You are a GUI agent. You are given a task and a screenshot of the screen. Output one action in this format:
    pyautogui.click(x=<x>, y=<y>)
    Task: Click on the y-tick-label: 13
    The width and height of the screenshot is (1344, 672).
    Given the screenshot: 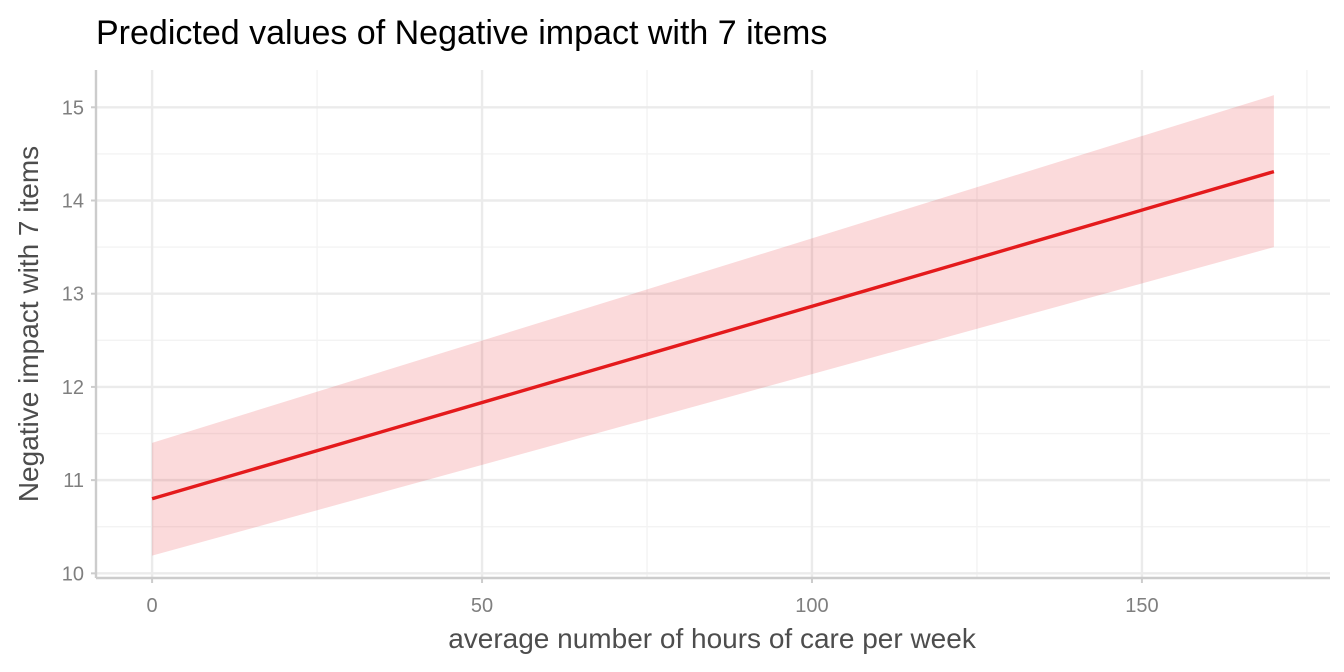 What is the action you would take?
    pyautogui.click(x=73, y=295)
    